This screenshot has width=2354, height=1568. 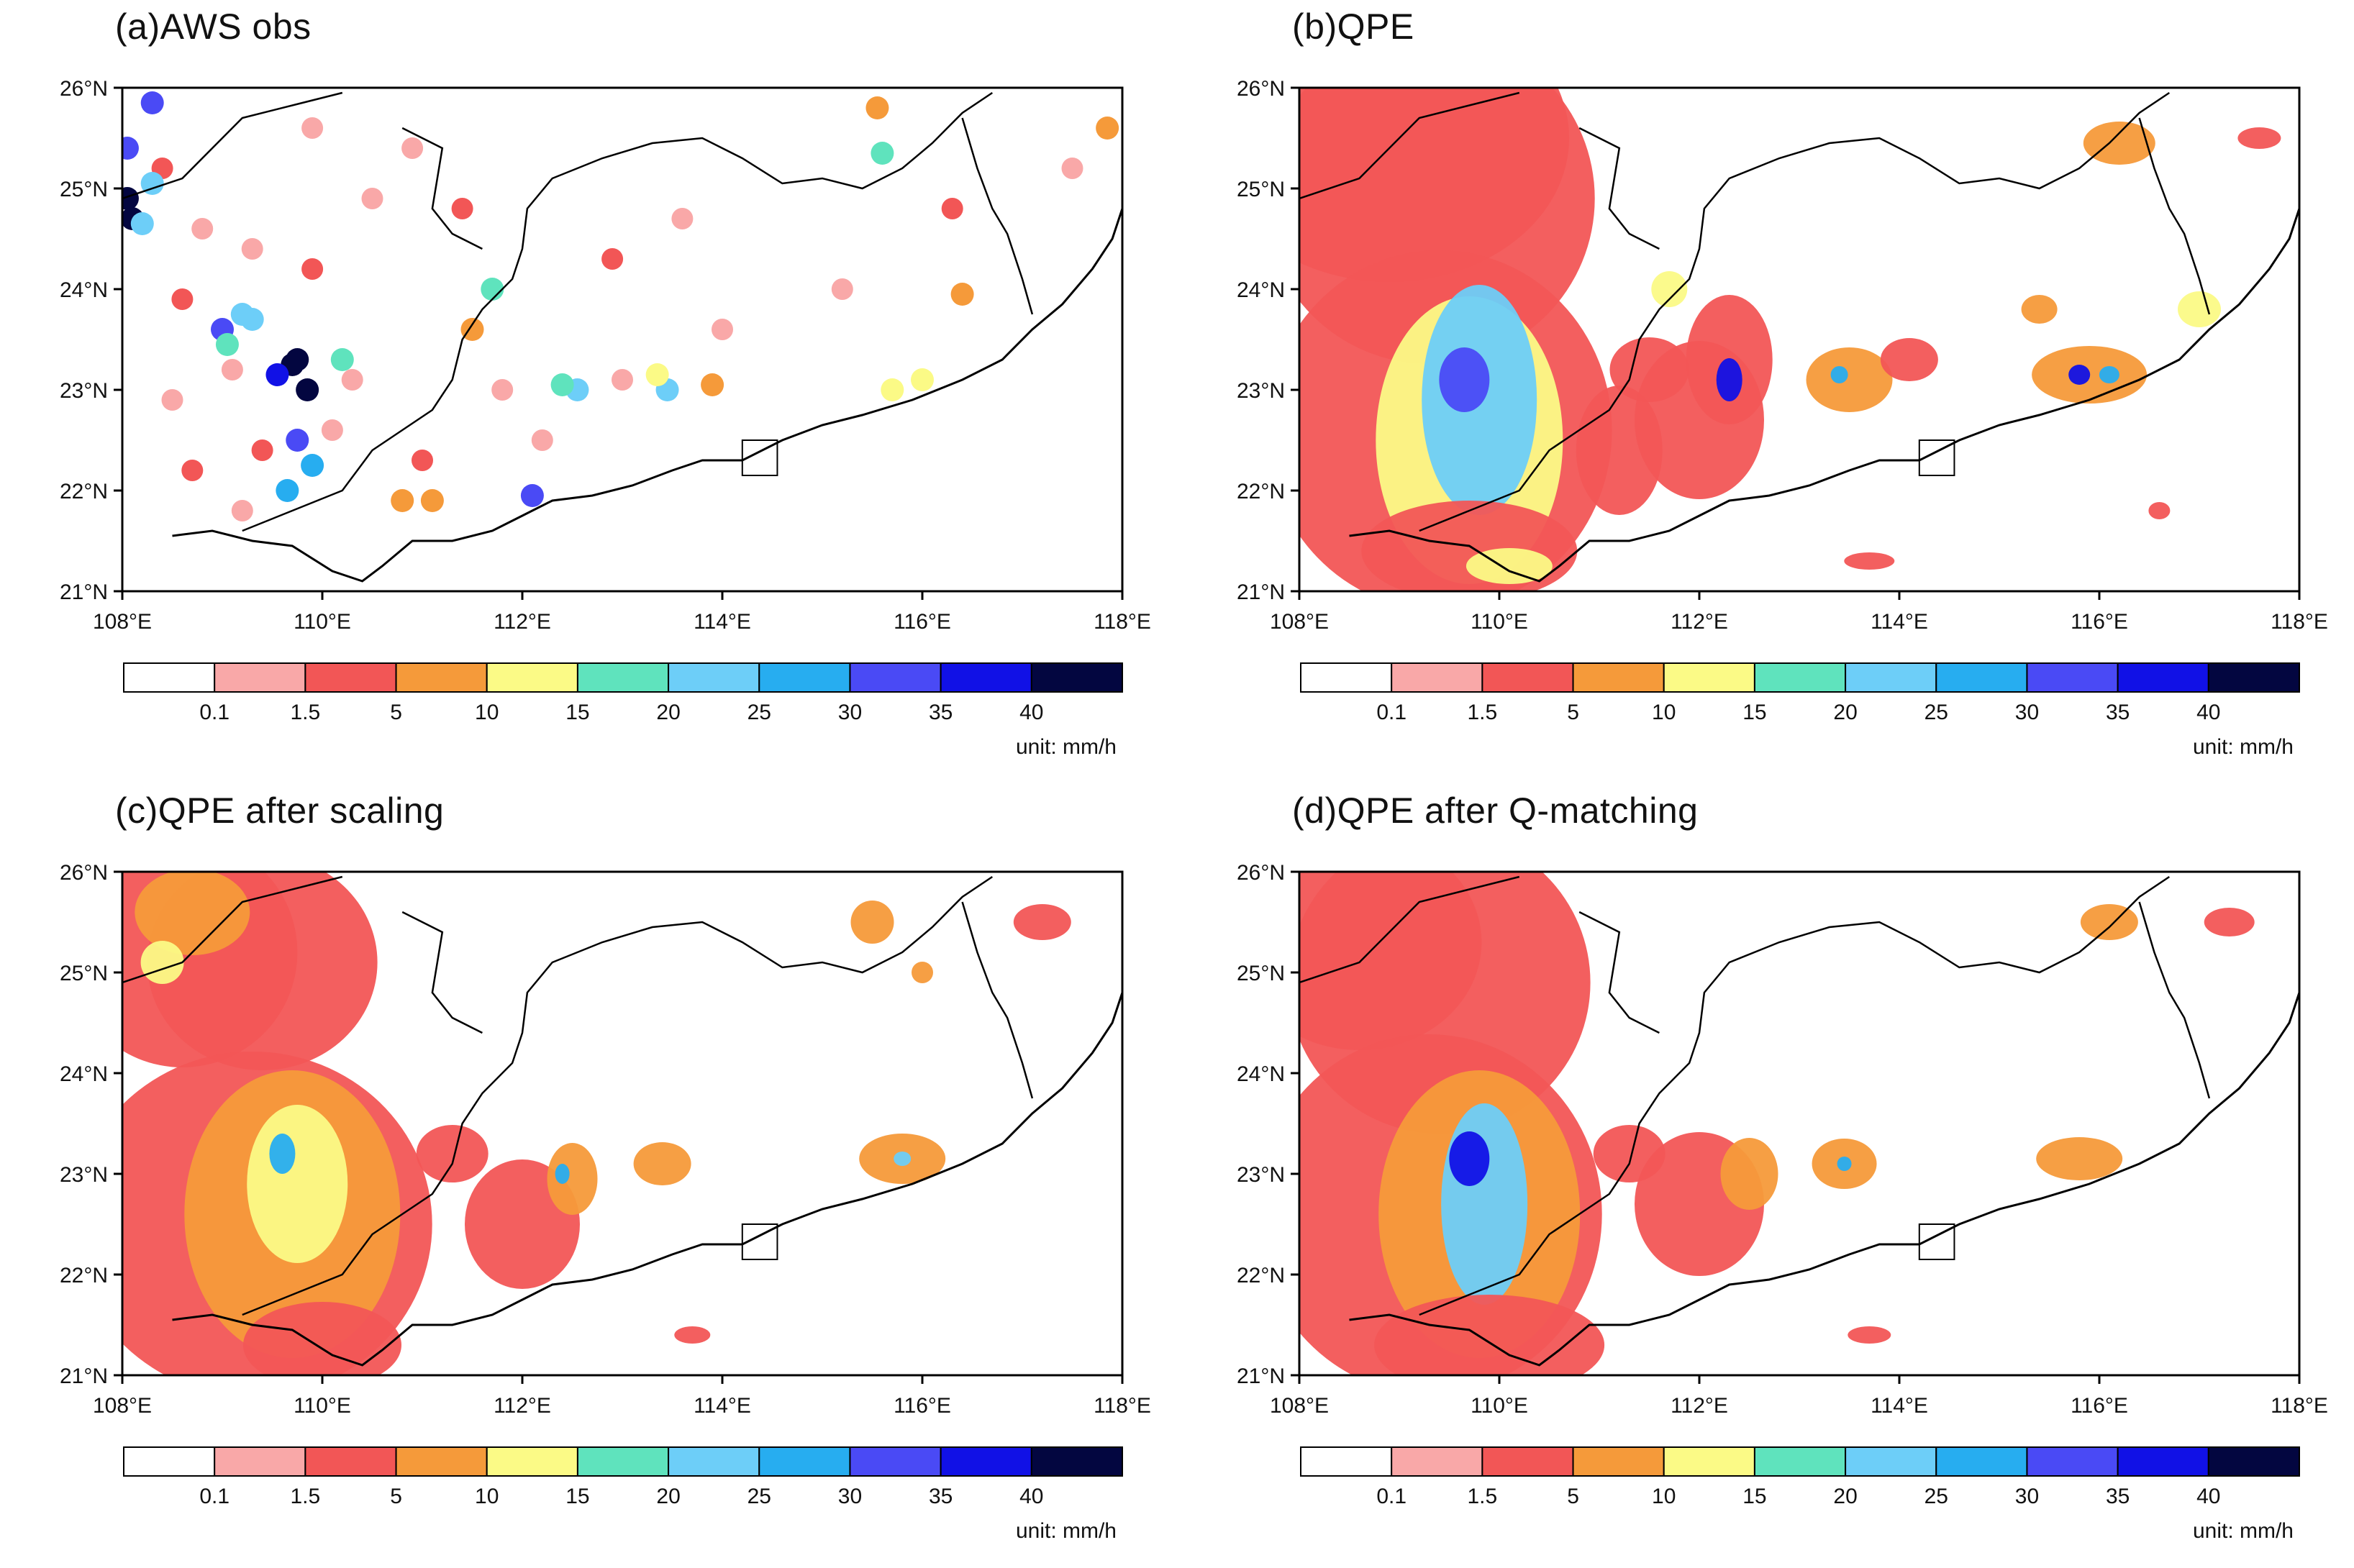 What do you see at coordinates (1824, 1180) in the screenshot?
I see `coastline` at bounding box center [1824, 1180].